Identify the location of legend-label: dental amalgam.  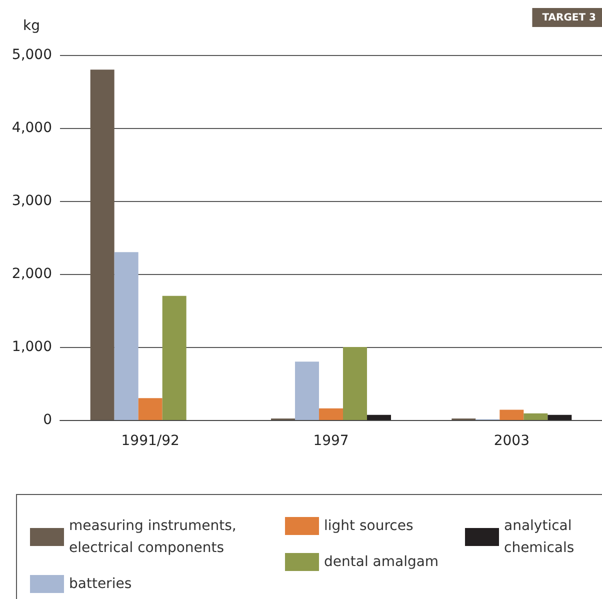
(381, 562).